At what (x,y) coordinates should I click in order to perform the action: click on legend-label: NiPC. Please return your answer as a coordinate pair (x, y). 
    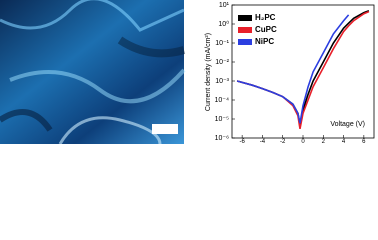
    Looking at the image, I should click on (264, 41).